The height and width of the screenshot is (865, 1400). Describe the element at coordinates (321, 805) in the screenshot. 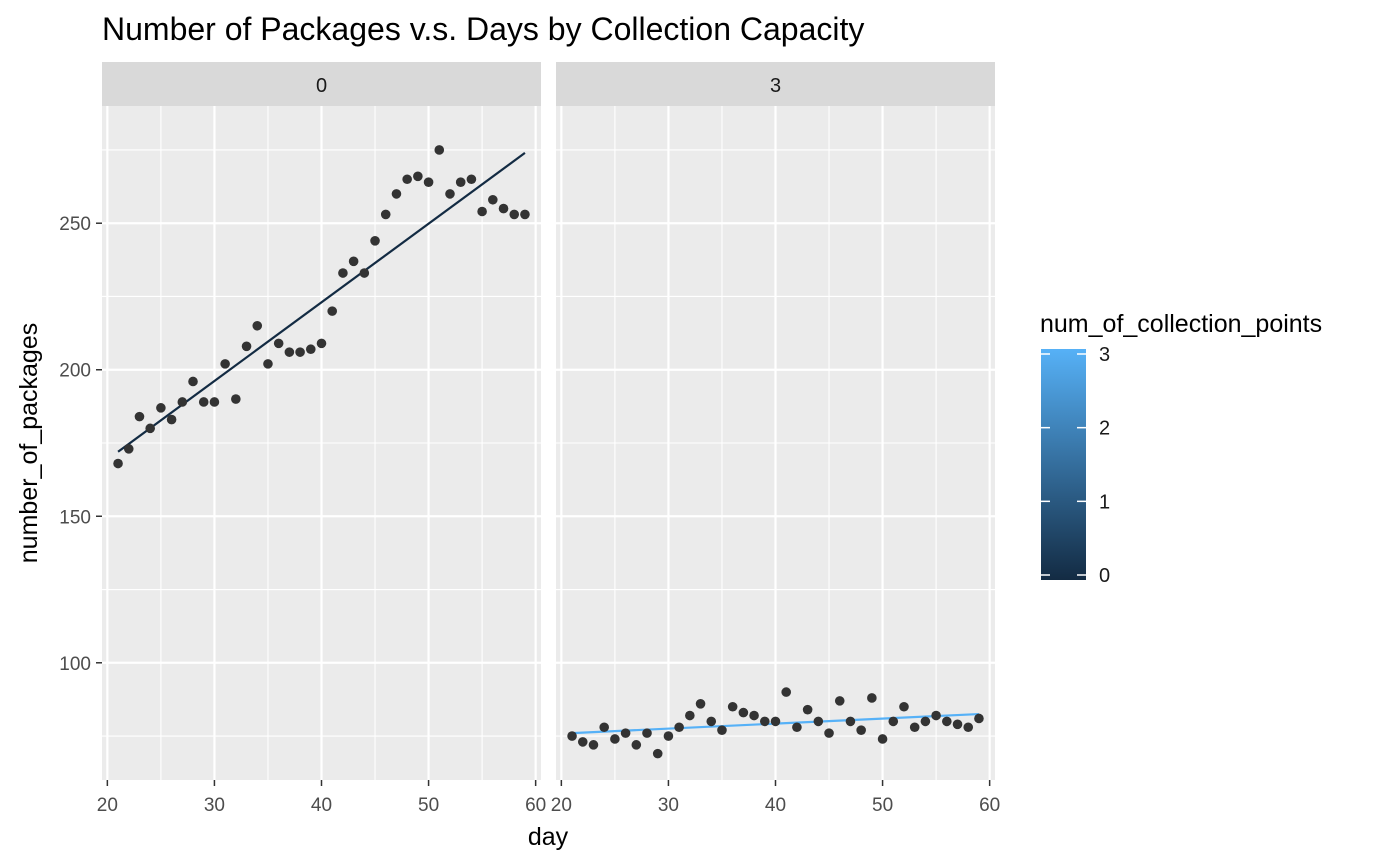

I see `x-tick-label: 40` at that location.